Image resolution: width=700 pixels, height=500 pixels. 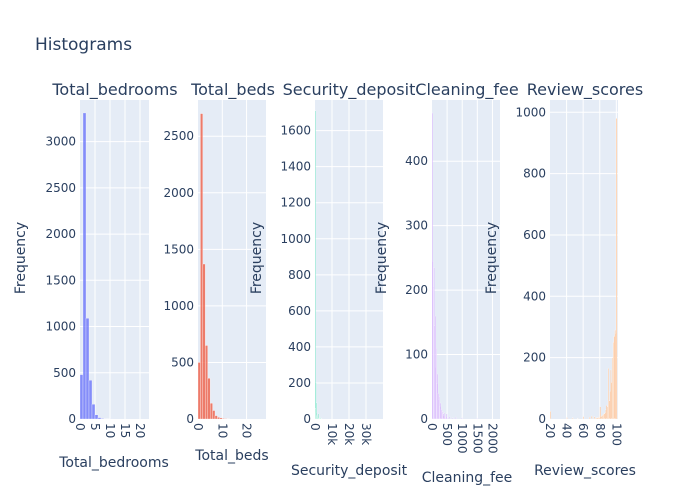 I want to click on x-tick-label: 10, so click(x=222, y=430).